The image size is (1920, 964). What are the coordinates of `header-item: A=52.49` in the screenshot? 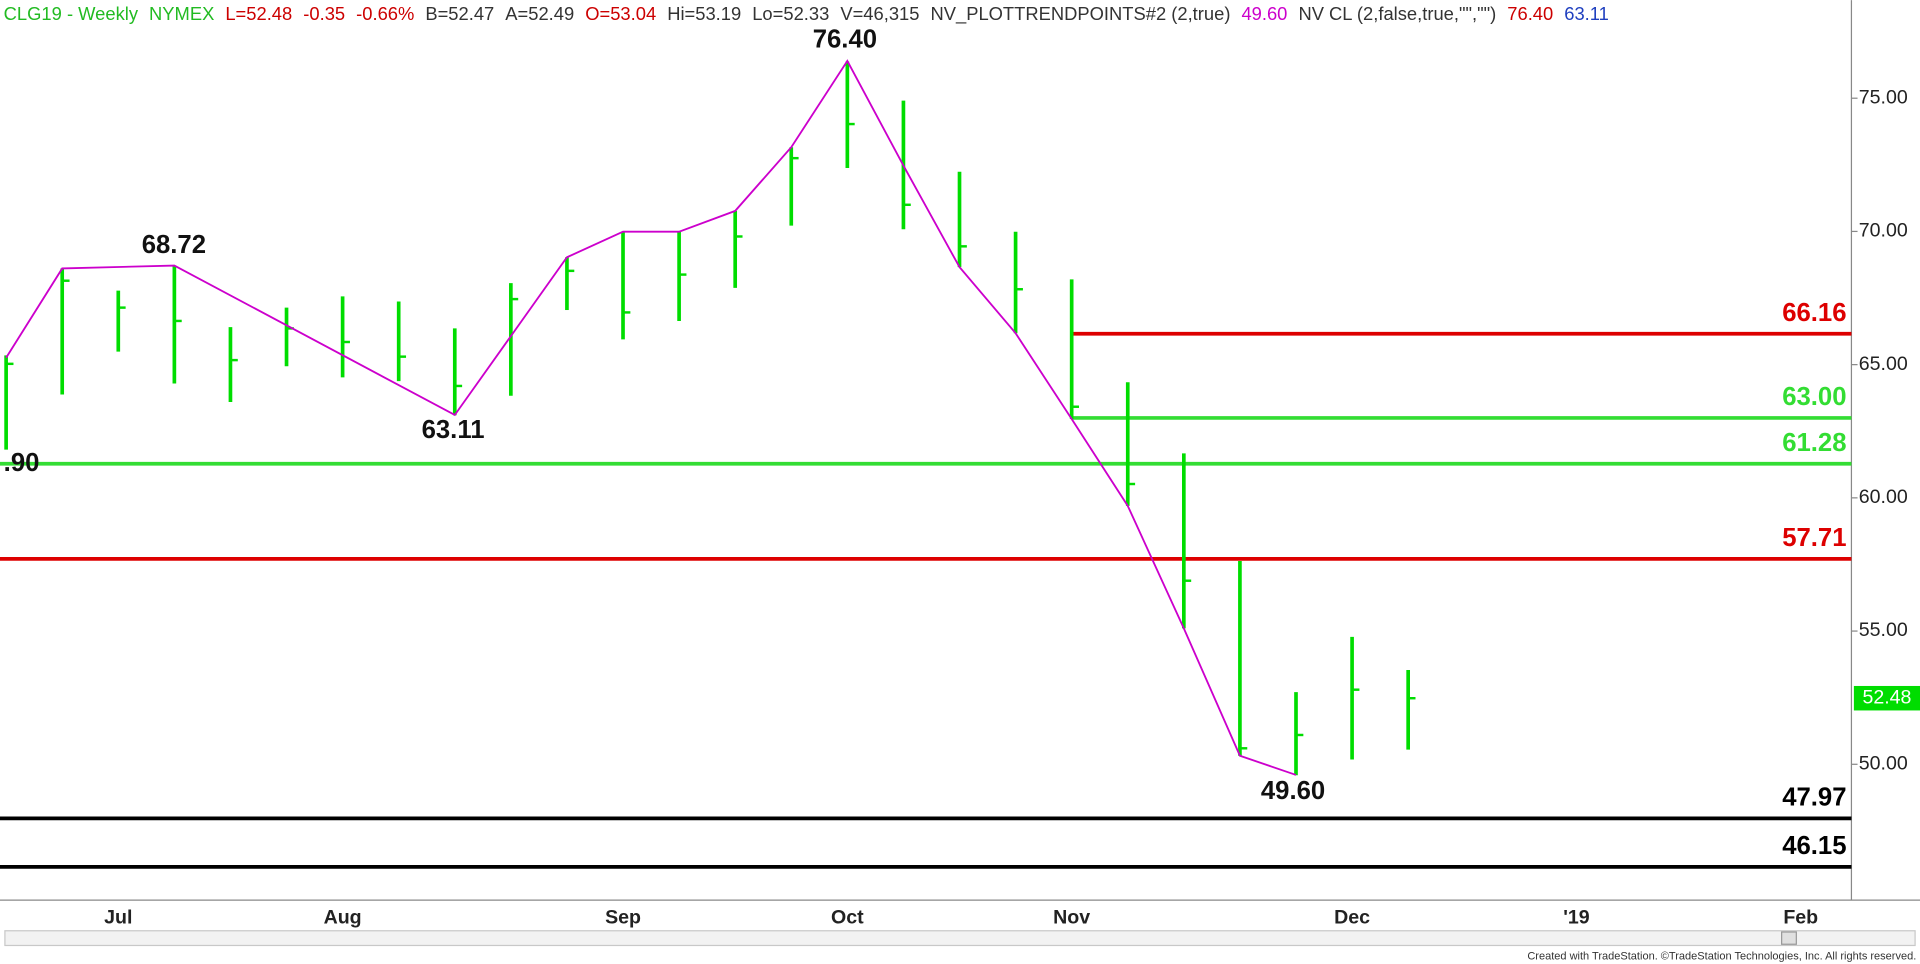 It's located at (539, 13).